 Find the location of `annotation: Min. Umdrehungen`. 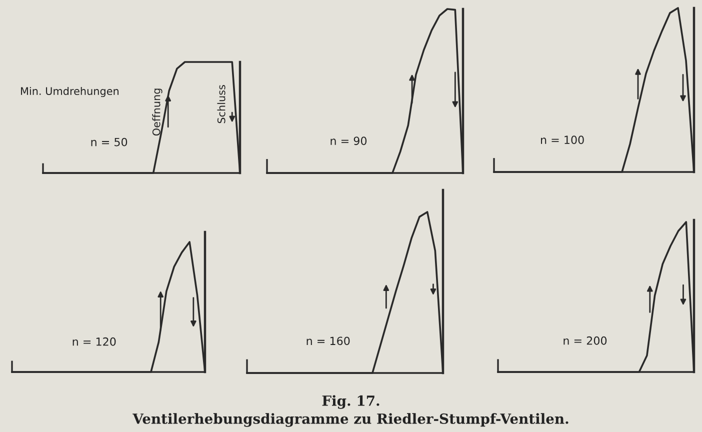

annotation: Min. Umdrehungen is located at coordinates (69, 92).